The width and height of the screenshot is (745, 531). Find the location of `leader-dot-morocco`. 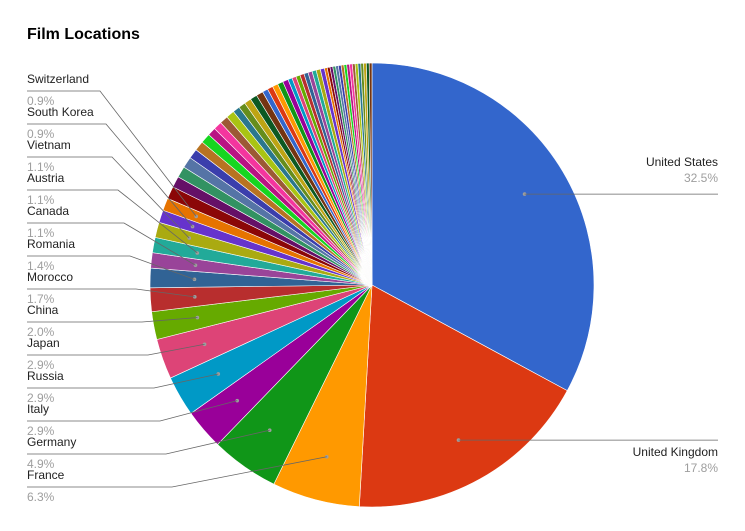

leader-dot-morocco is located at coordinates (195, 297).